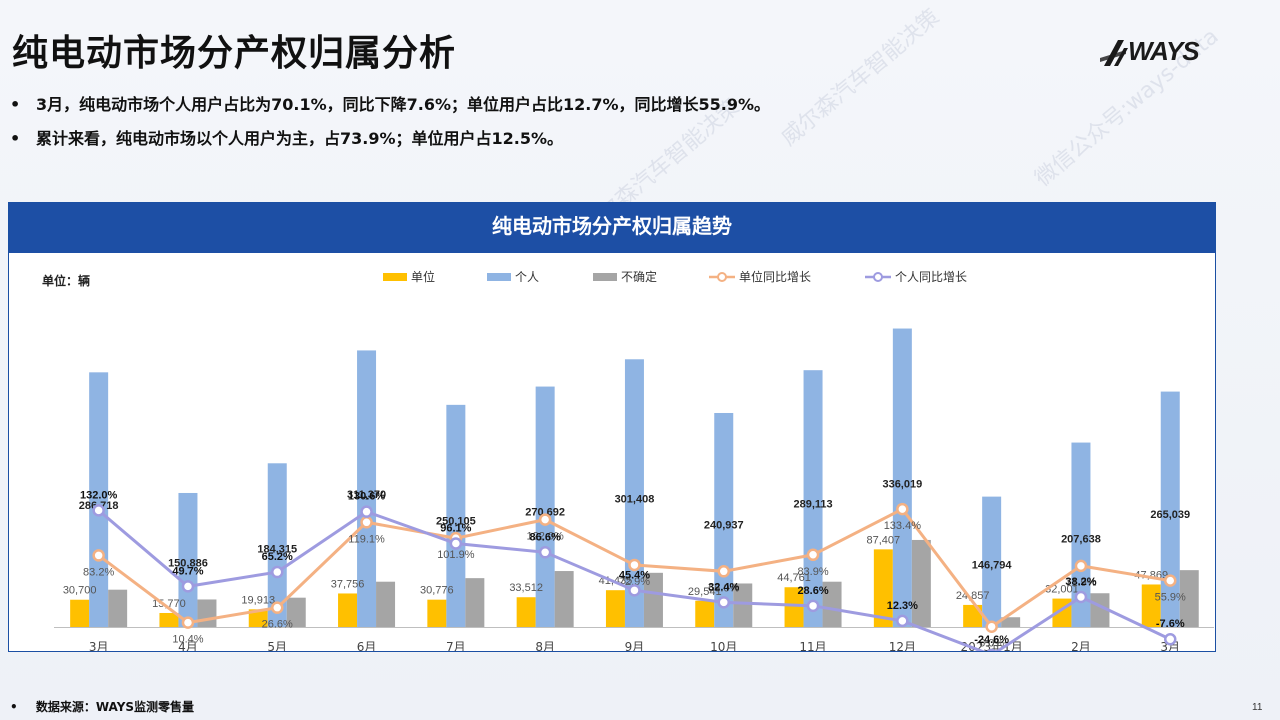 The width and height of the screenshot is (1280, 720). What do you see at coordinates (456, 555) in the screenshot?
I see `unit-yoy-label: 101.9%` at bounding box center [456, 555].